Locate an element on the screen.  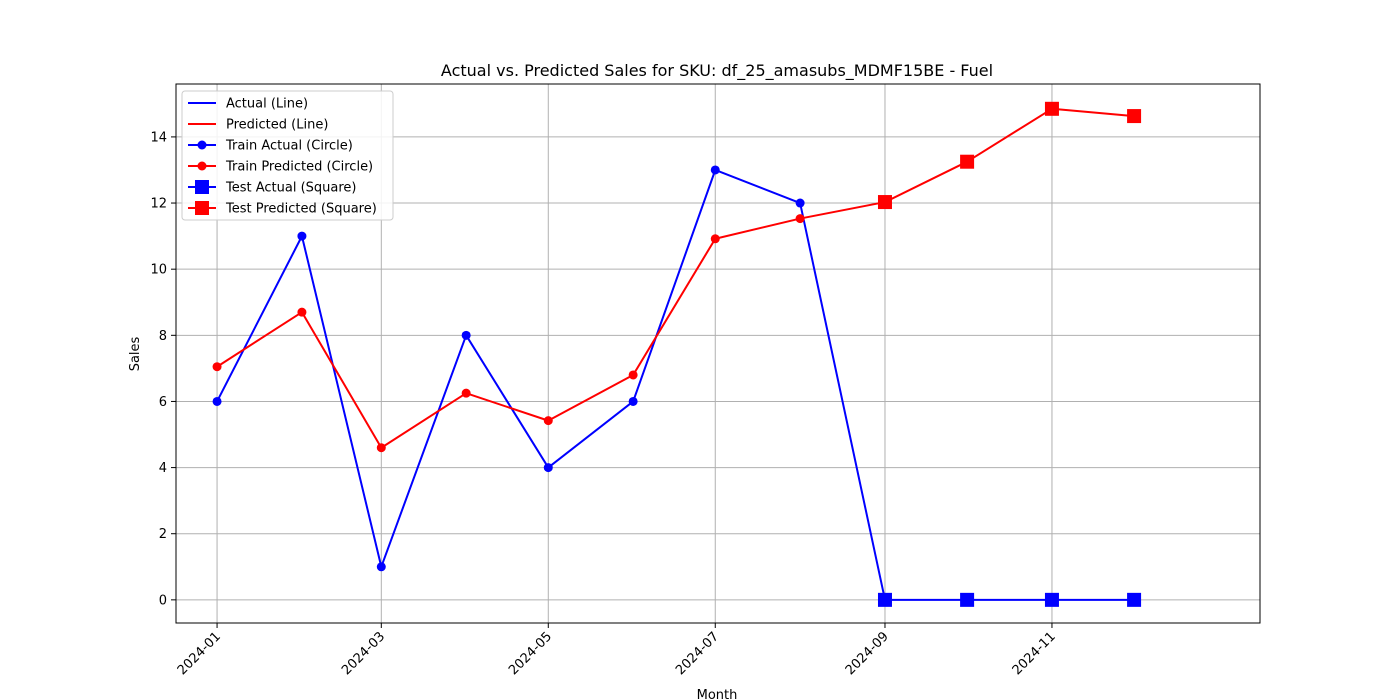
legend-label: Actual (Line) is located at coordinates (267, 104).